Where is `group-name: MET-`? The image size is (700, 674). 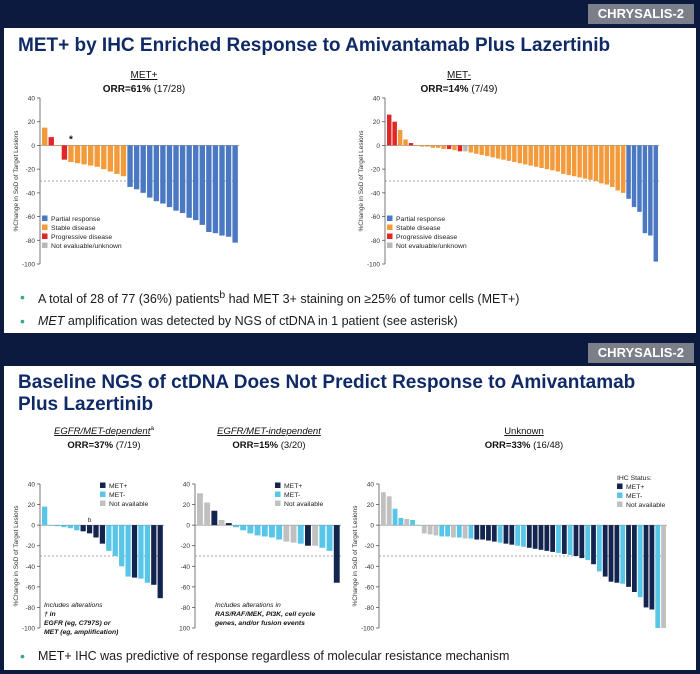
group-name: MET- is located at coordinates (459, 75).